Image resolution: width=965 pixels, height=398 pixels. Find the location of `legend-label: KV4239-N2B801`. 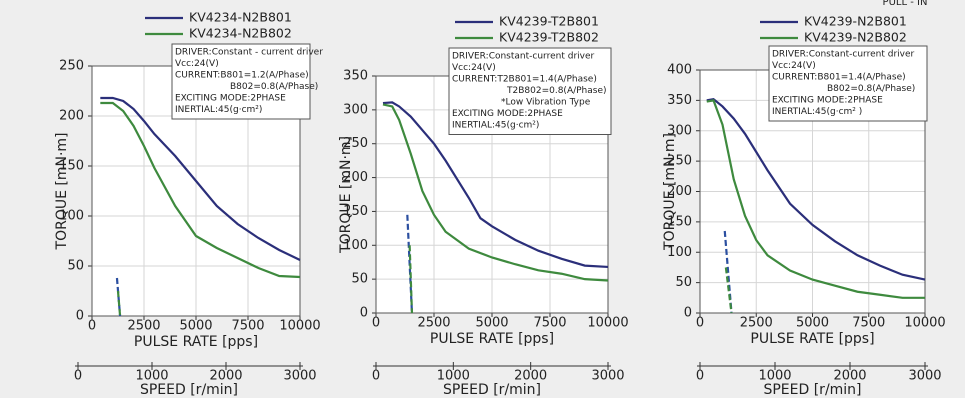

legend-label: KV4239-N2B801 is located at coordinates (855, 21).